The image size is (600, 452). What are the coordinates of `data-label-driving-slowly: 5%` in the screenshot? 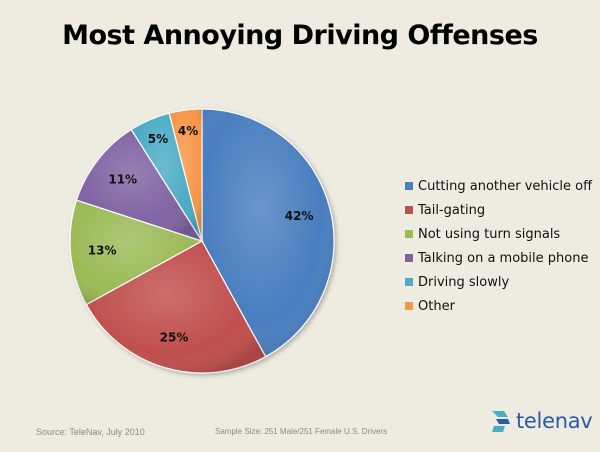 It's located at (158, 139).